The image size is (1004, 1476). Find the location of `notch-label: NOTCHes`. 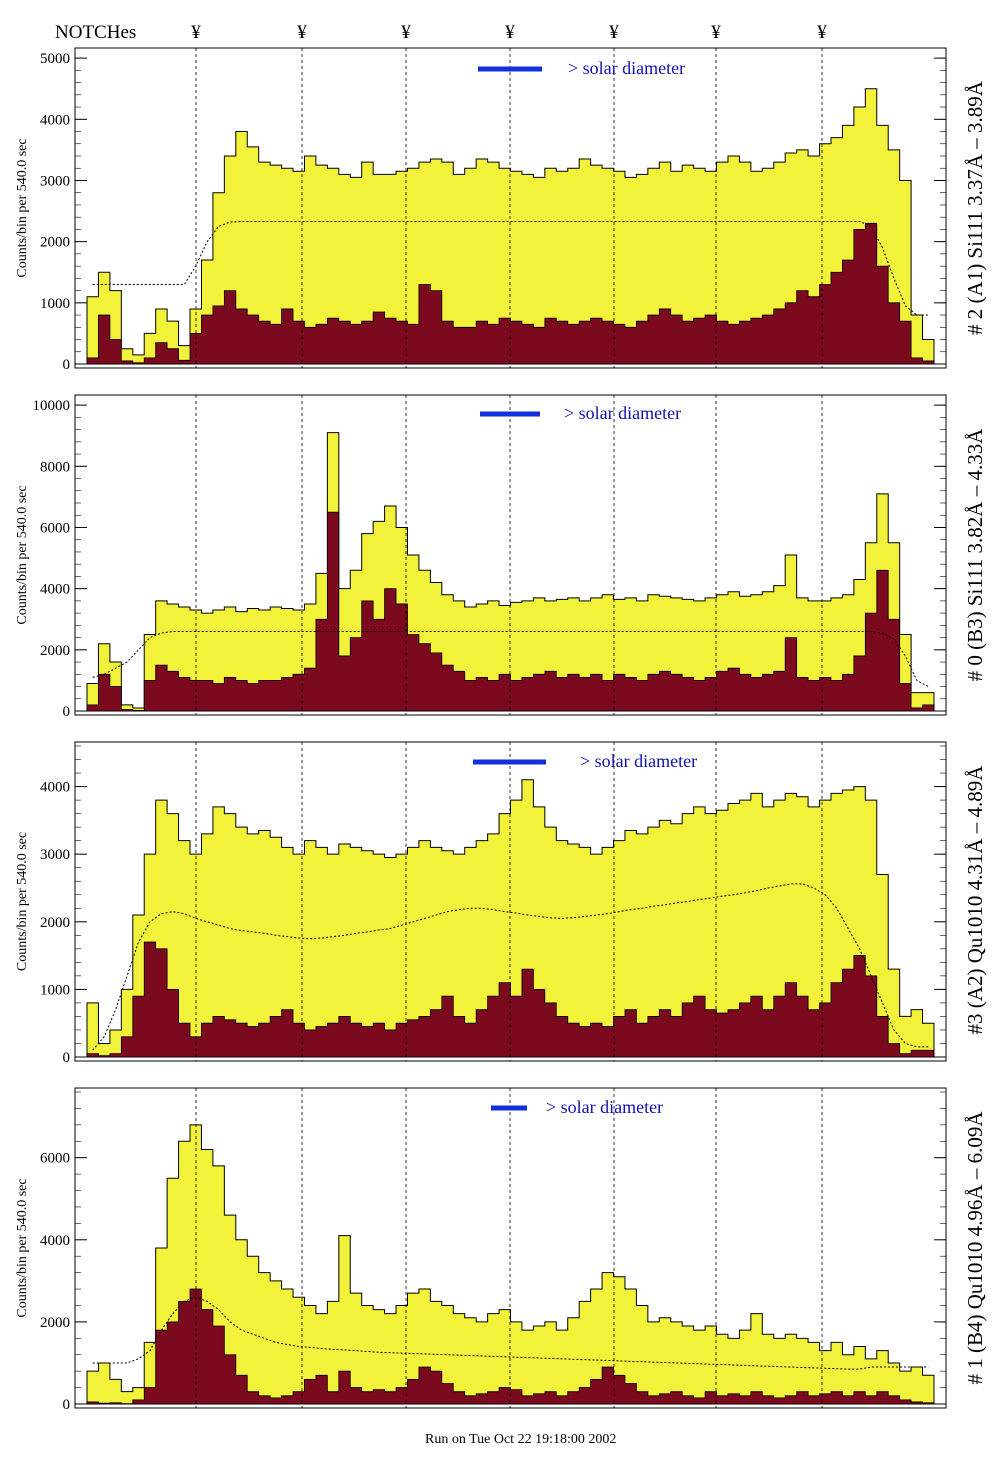

notch-label: NOTCHes is located at coordinates (95, 32).